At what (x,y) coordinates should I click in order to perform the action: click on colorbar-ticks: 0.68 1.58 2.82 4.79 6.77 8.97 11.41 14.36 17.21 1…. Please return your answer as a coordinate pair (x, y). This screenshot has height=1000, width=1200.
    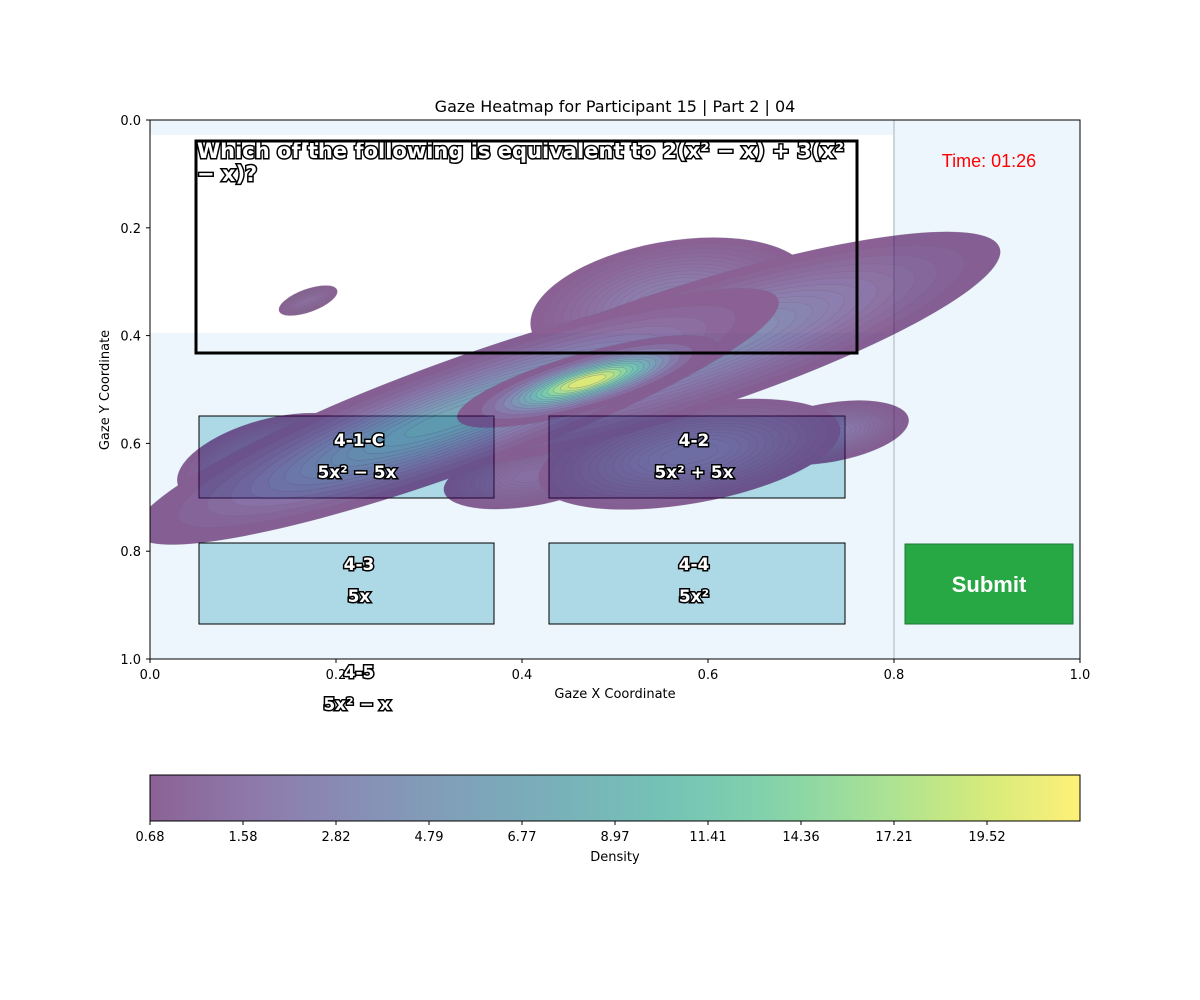
    Looking at the image, I should click on (571, 833).